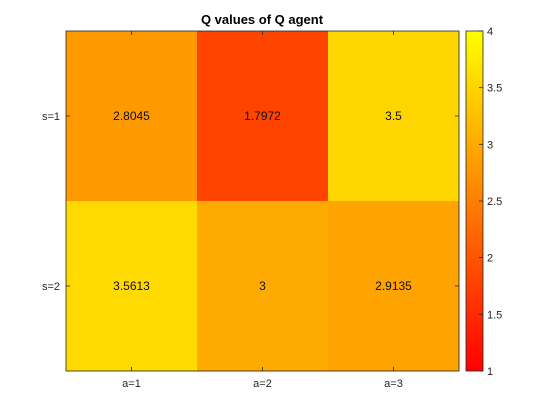 Image resolution: width=560 pixels, height=420 pixels. What do you see at coordinates (262, 384) in the screenshot?
I see `x-tick-label: a=2` at bounding box center [262, 384].